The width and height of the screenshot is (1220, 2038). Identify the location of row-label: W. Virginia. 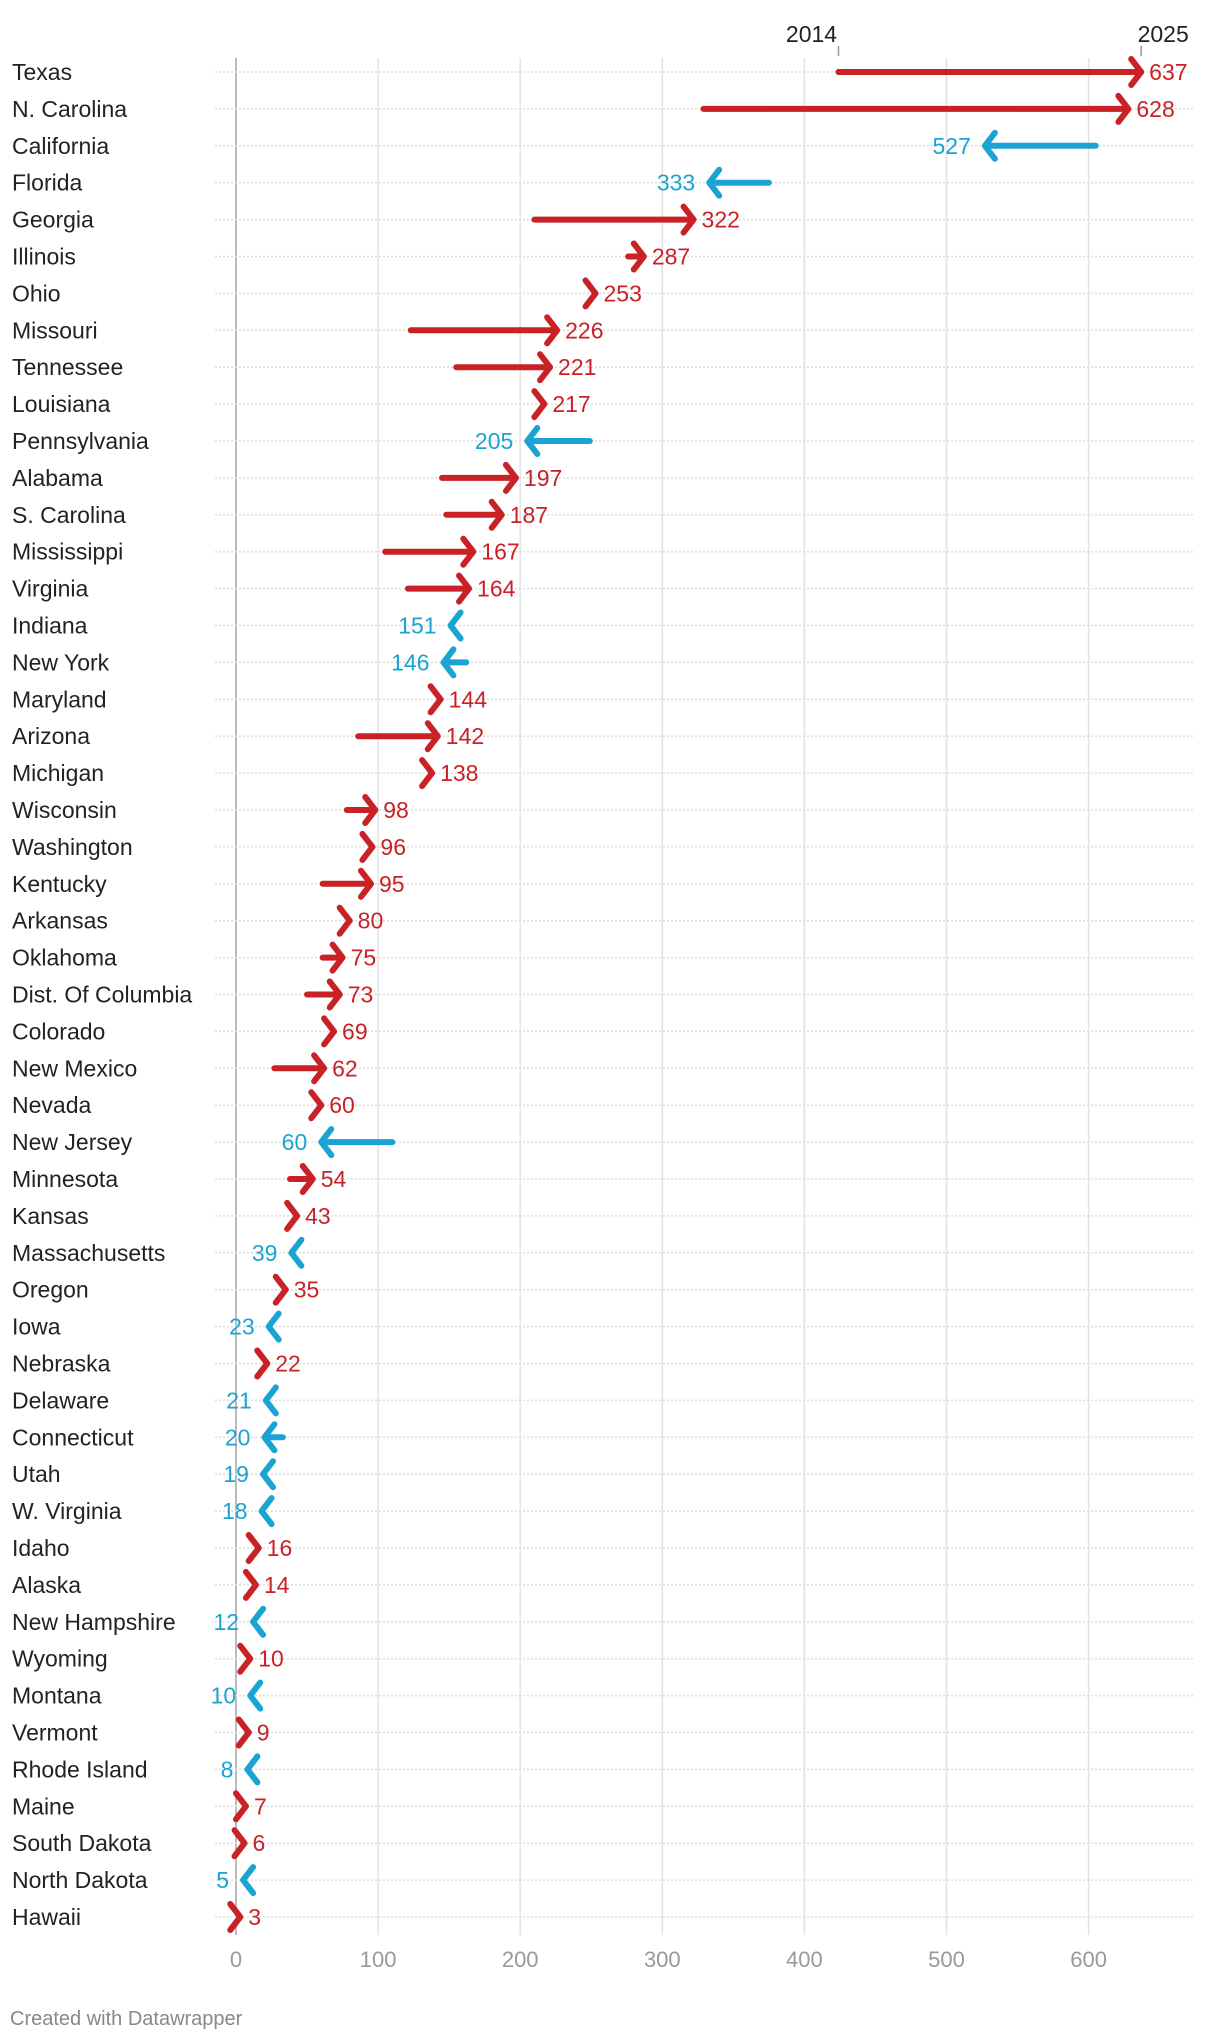
(67, 1511).